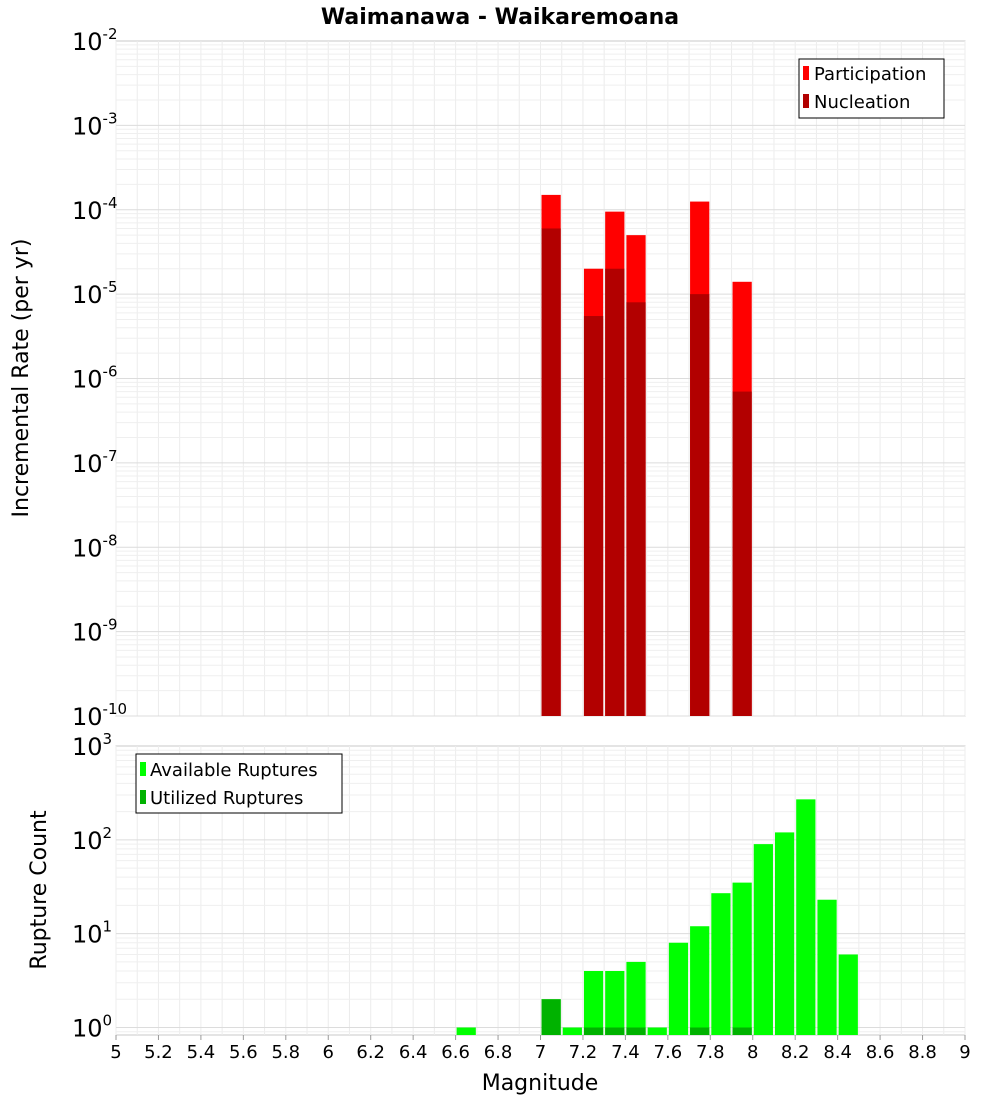 Image resolution: width=1000 pixels, height=1100 pixels. I want to click on y-tick-label: 10¹, so click(92, 933).